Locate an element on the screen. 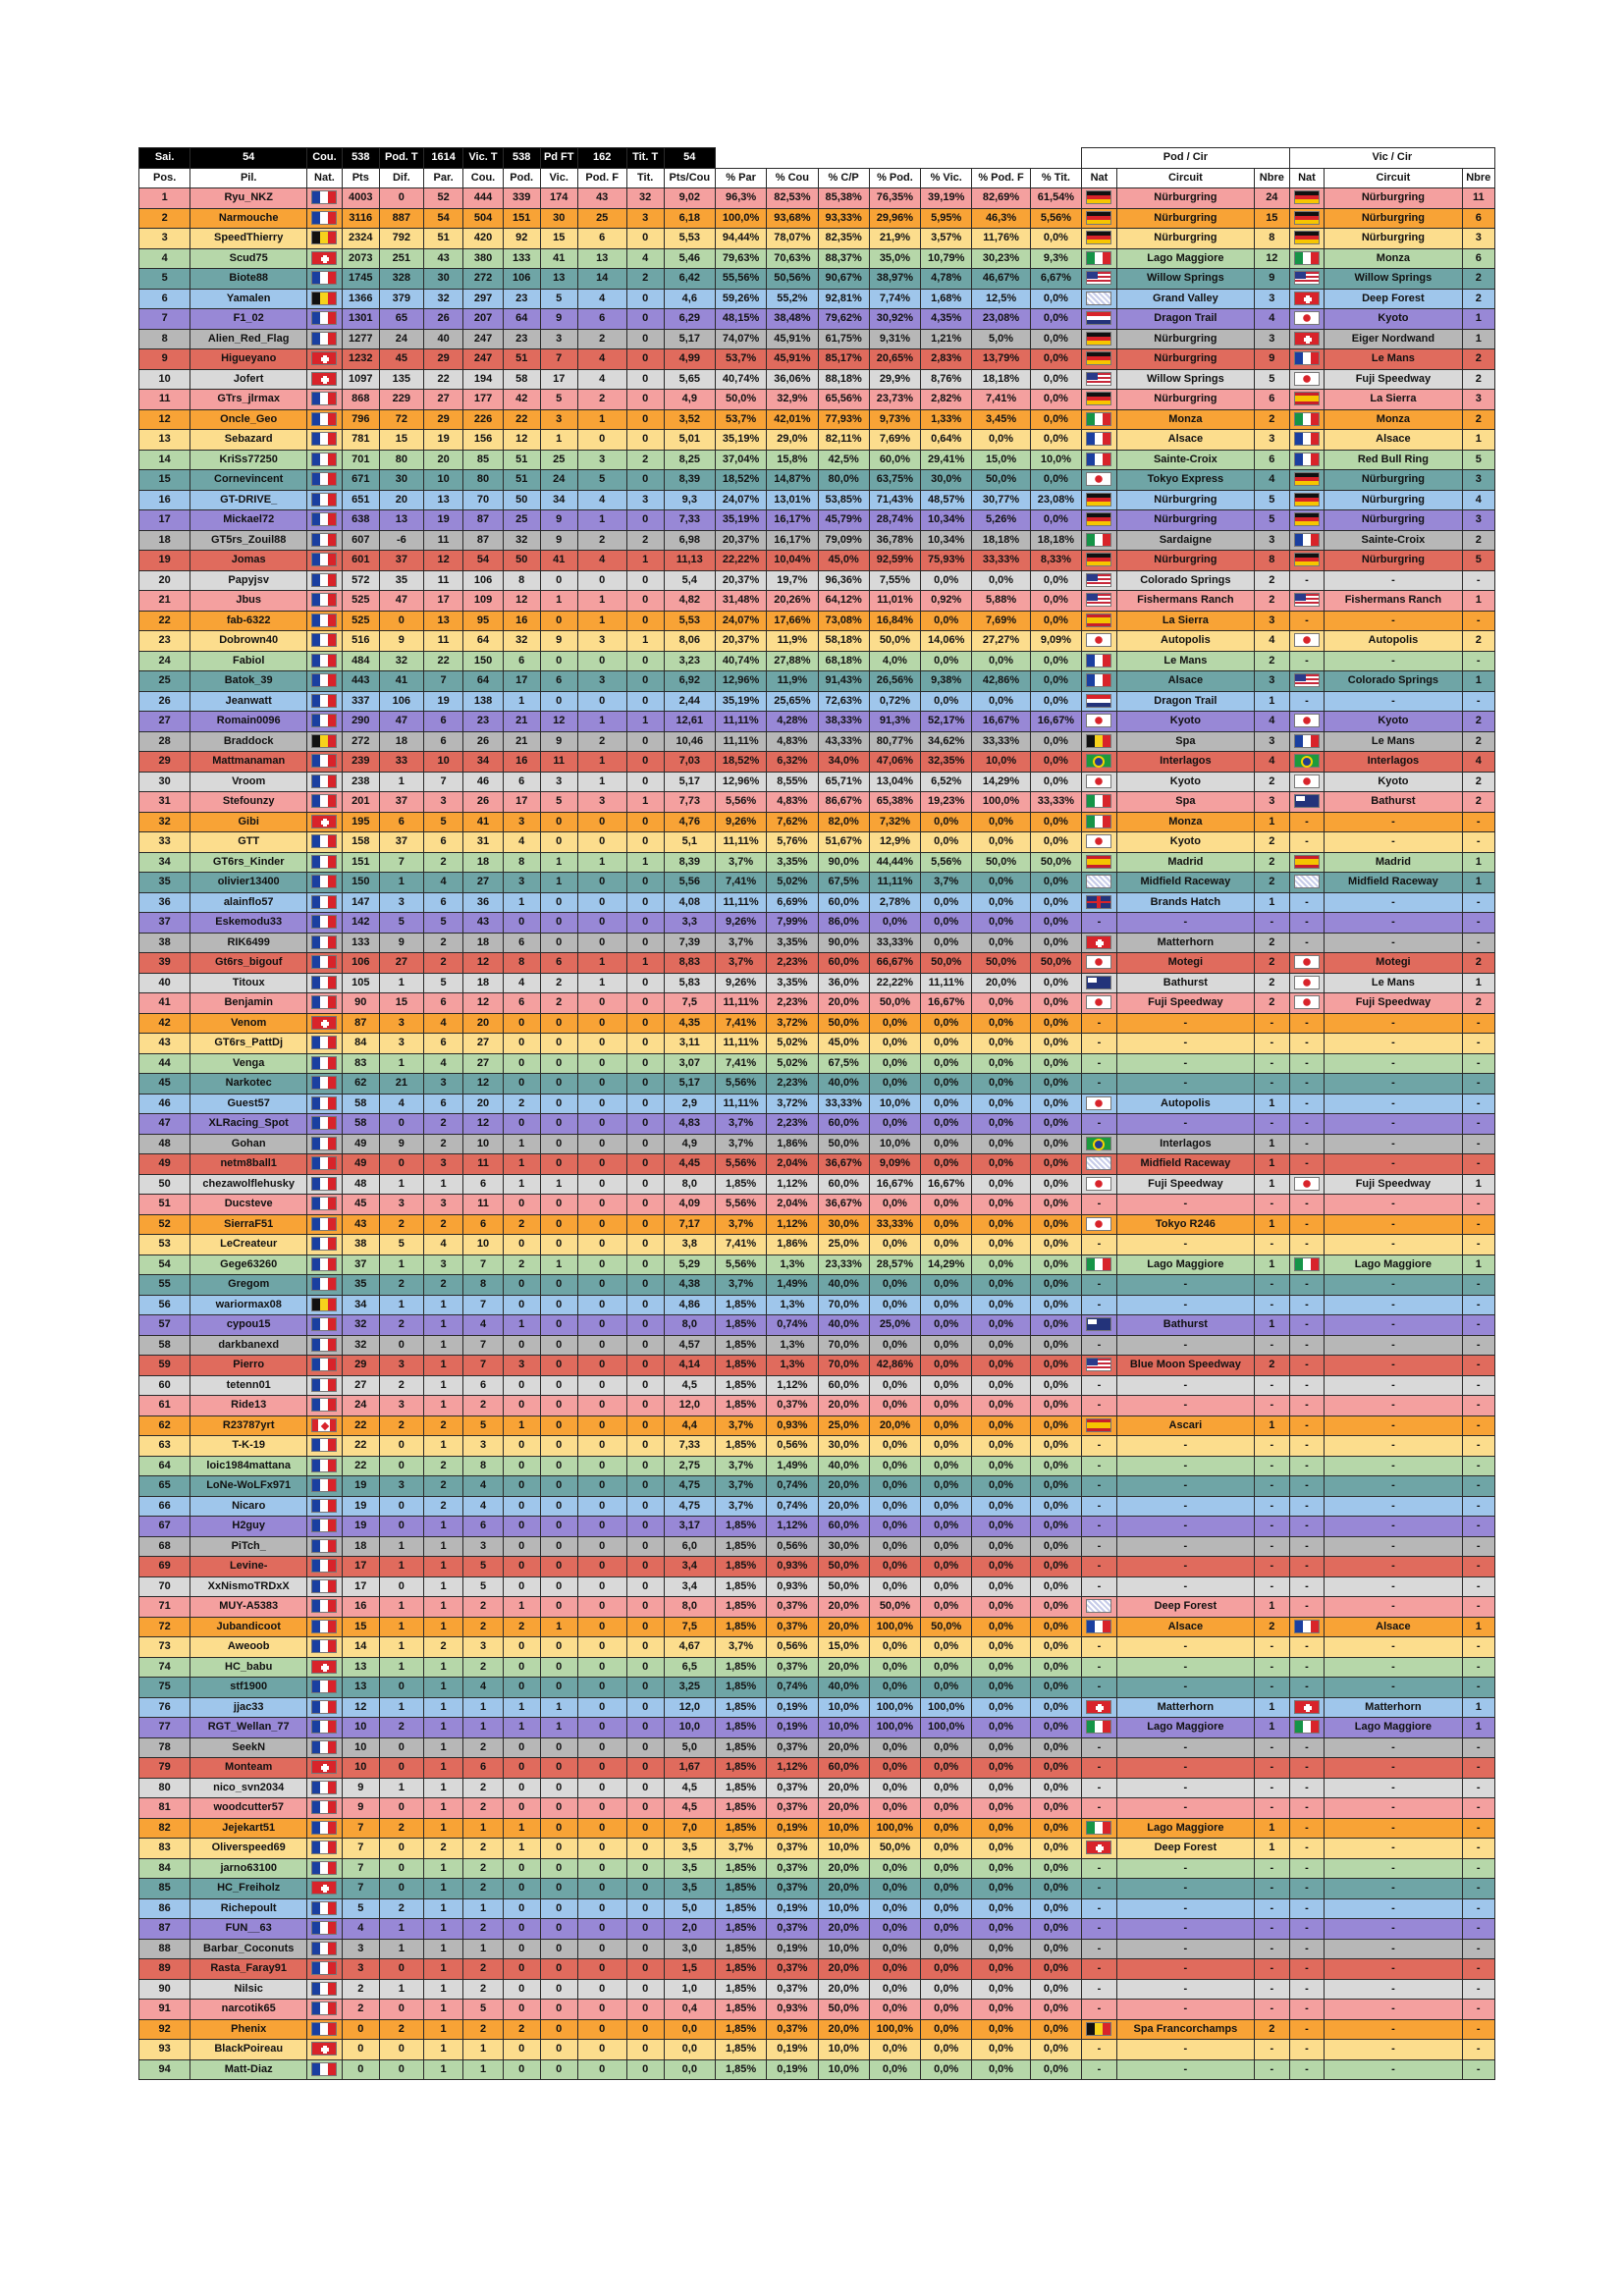  pilot-name-cell: Gregom is located at coordinates (248, 1285).